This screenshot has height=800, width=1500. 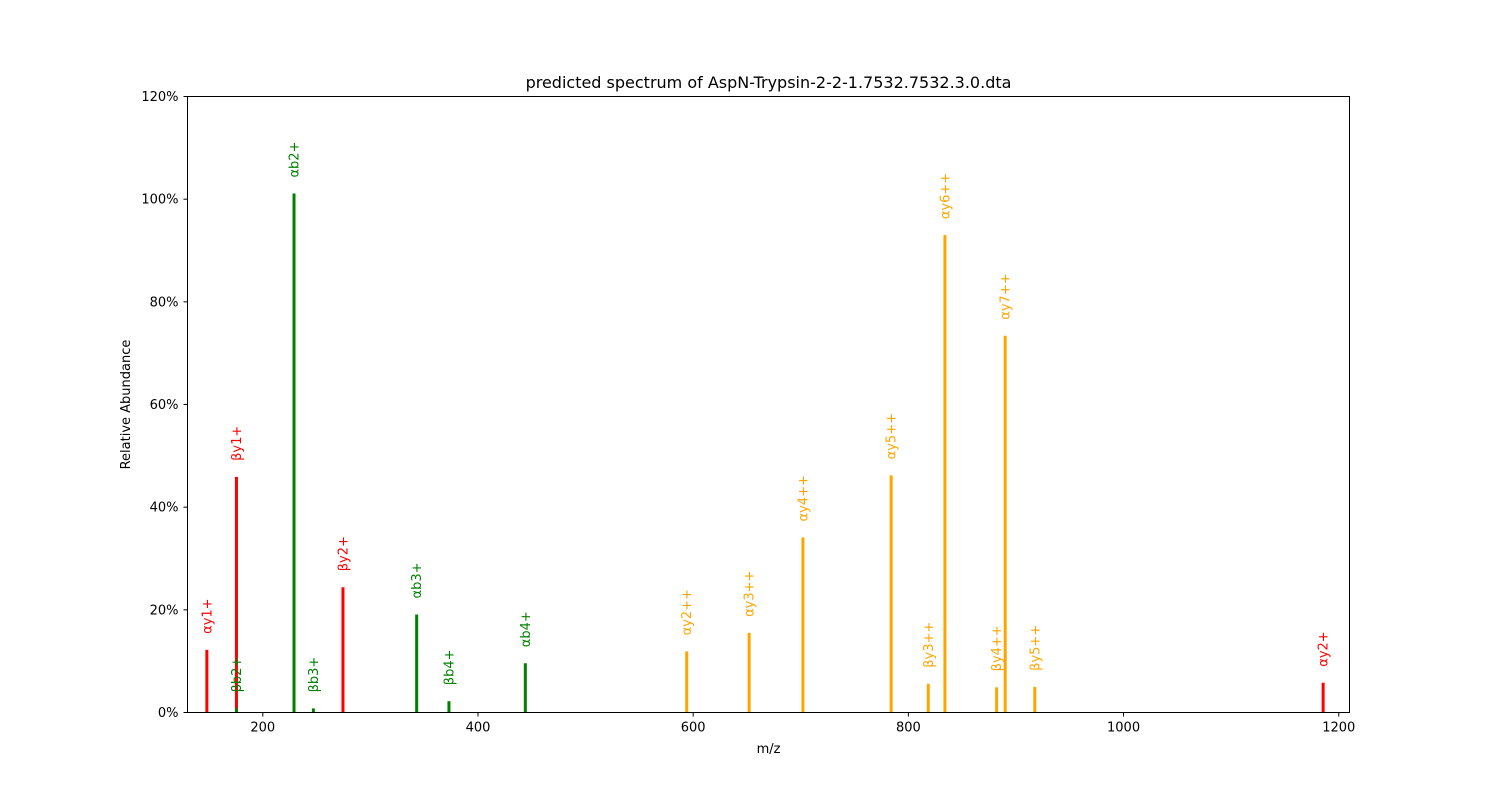 What do you see at coordinates (687, 612) in the screenshot?
I see `peak-label: αy2++` at bounding box center [687, 612].